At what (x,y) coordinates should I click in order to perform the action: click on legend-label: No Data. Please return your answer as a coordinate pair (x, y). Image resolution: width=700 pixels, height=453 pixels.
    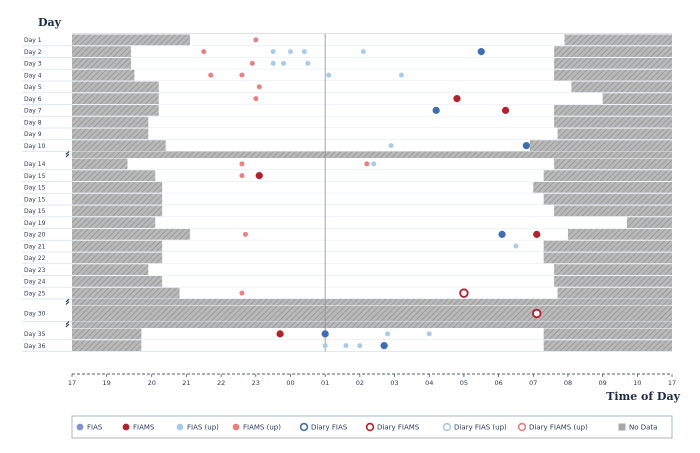
    Looking at the image, I should click on (643, 428).